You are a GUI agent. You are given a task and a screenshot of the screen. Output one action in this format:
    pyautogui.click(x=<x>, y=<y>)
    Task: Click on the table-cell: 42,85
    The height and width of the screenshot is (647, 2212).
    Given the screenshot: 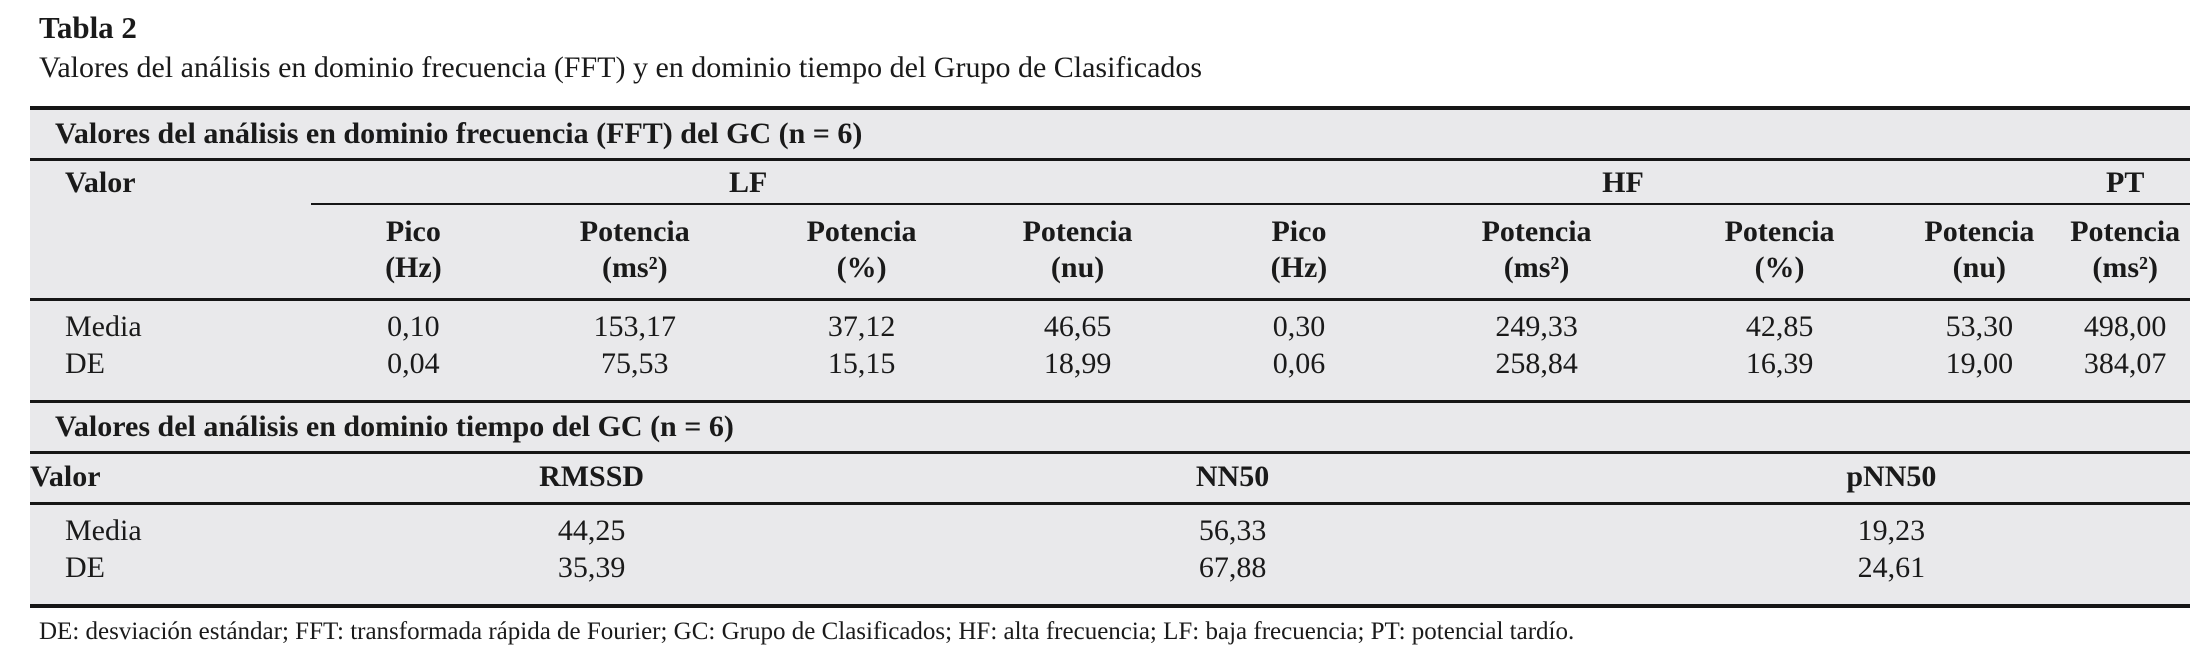 What is the action you would take?
    pyautogui.click(x=1779, y=326)
    